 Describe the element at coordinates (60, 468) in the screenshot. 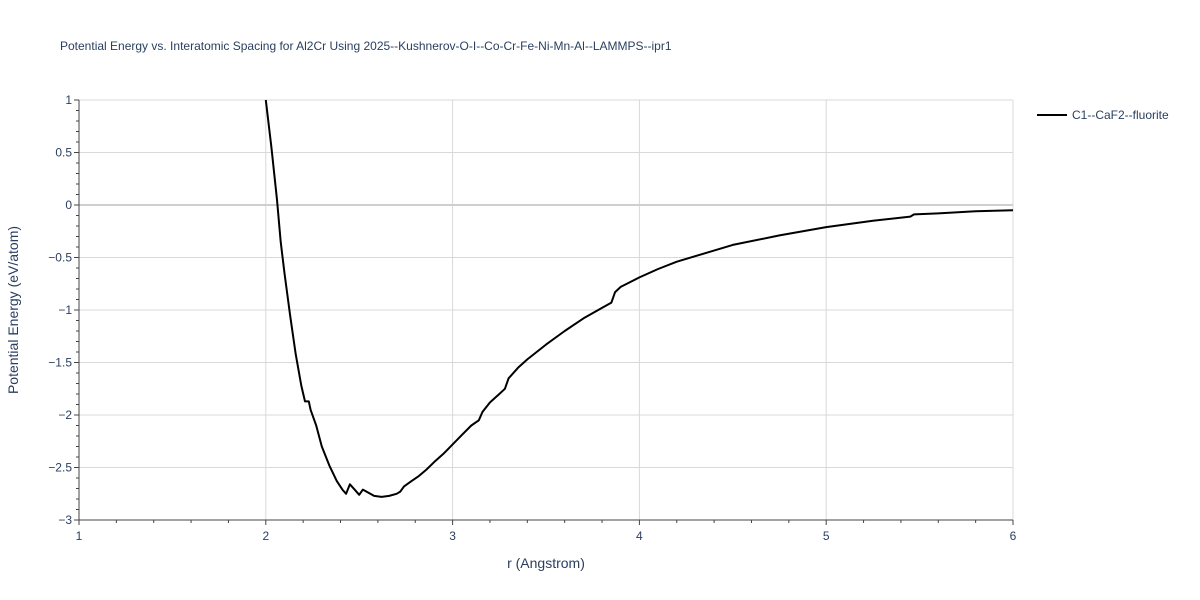

I see `y-tick-label: −2.5` at that location.